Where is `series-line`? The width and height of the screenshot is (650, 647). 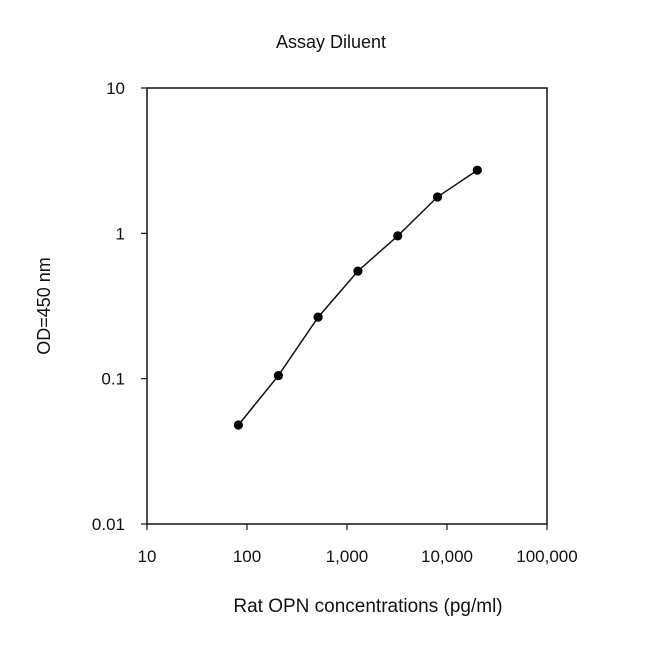 series-line is located at coordinates (357, 297).